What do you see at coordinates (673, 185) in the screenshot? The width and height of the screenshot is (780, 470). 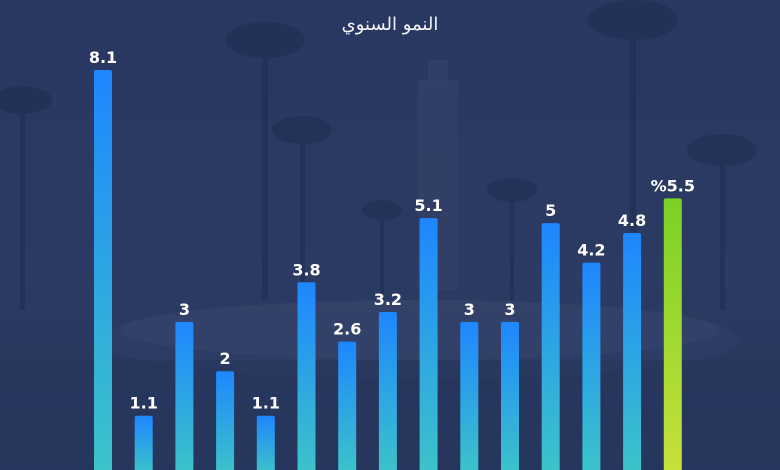 I see `bar-value-label: %5.5` at bounding box center [673, 185].